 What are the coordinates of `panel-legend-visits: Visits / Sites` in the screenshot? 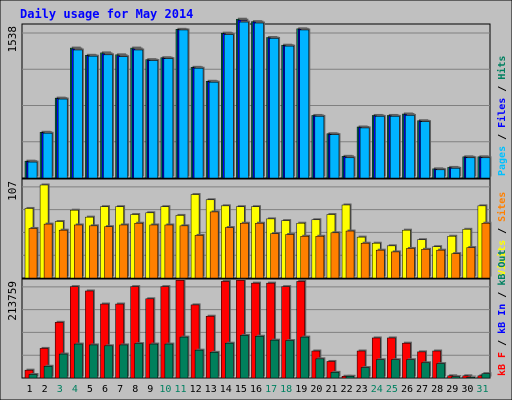 It's located at (502, 234).